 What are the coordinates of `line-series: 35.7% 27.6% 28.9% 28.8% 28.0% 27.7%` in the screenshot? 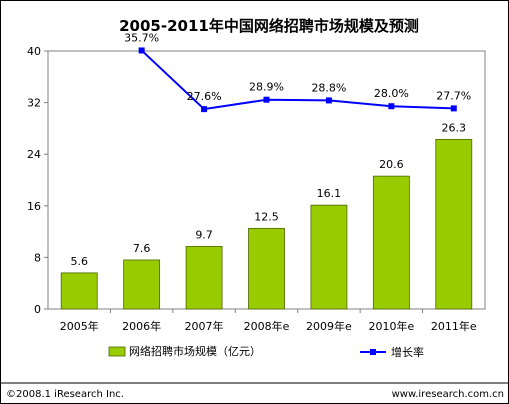 It's located at (297, 72).